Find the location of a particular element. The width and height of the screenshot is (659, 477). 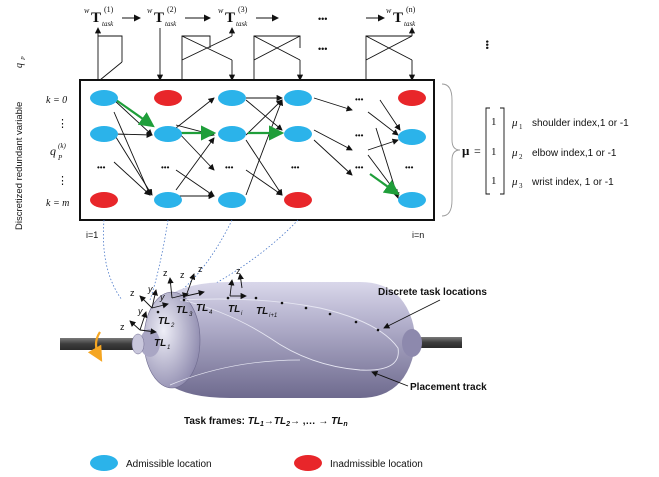

y-axis-symbol-sub: P is located at coordinates (24, 58).